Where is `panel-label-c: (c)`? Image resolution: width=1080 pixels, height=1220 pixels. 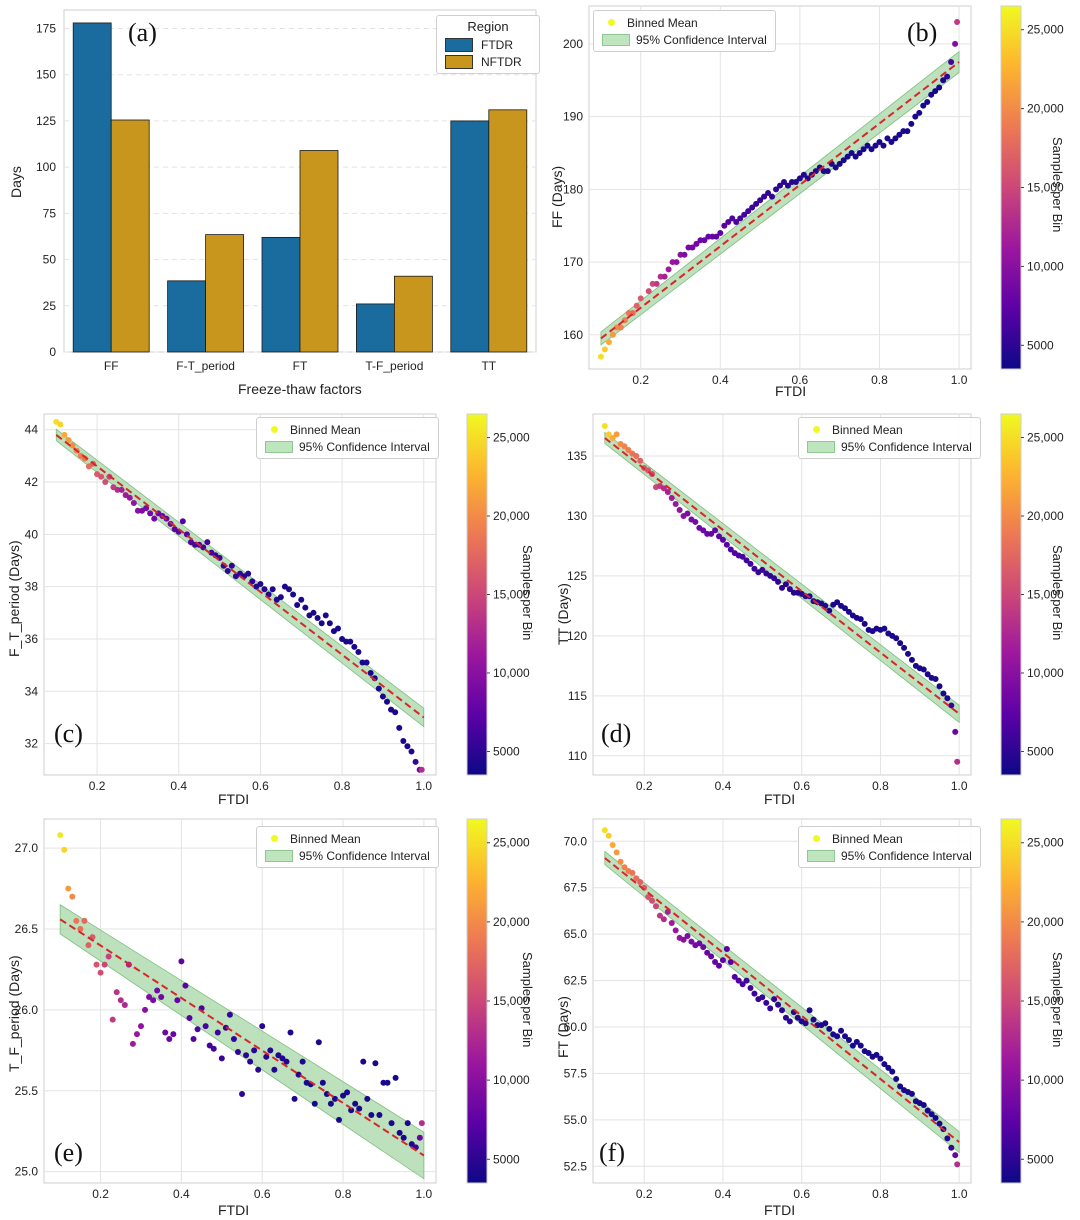 panel-label-c: (c) is located at coordinates (68, 733).